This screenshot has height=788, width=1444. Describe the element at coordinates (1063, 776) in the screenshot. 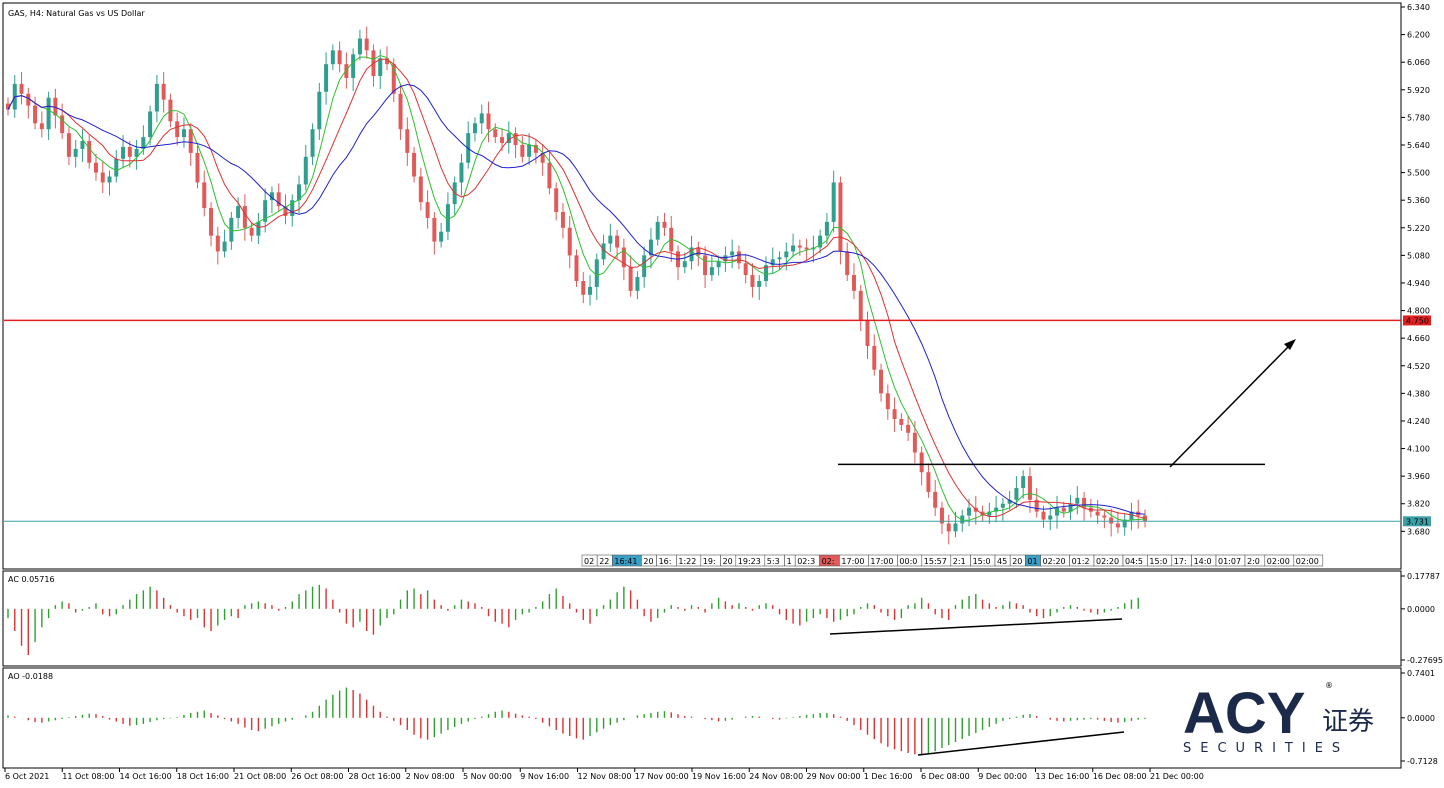

I see `x-tick-label: 13 Dec 16:00` at that location.